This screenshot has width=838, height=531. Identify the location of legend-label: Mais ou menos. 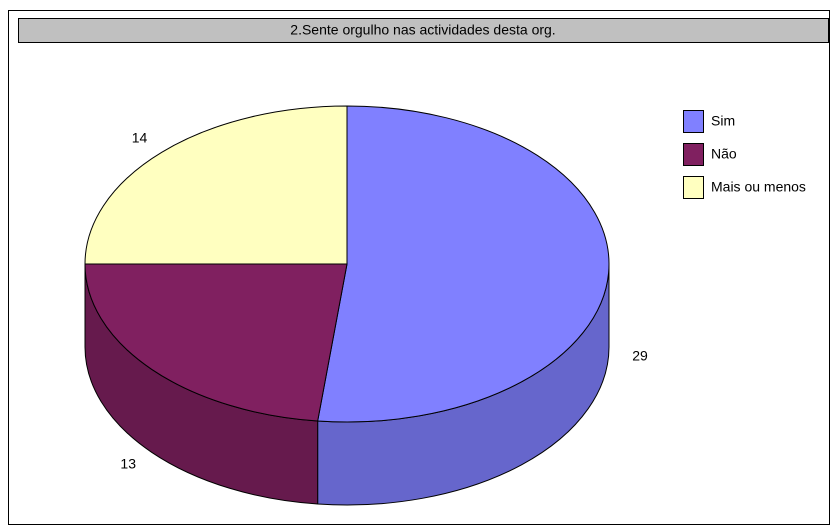
(758, 187).